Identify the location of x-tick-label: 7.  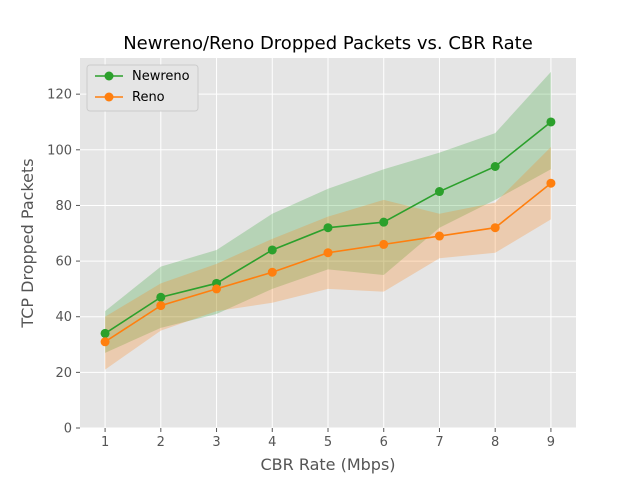
(439, 442).